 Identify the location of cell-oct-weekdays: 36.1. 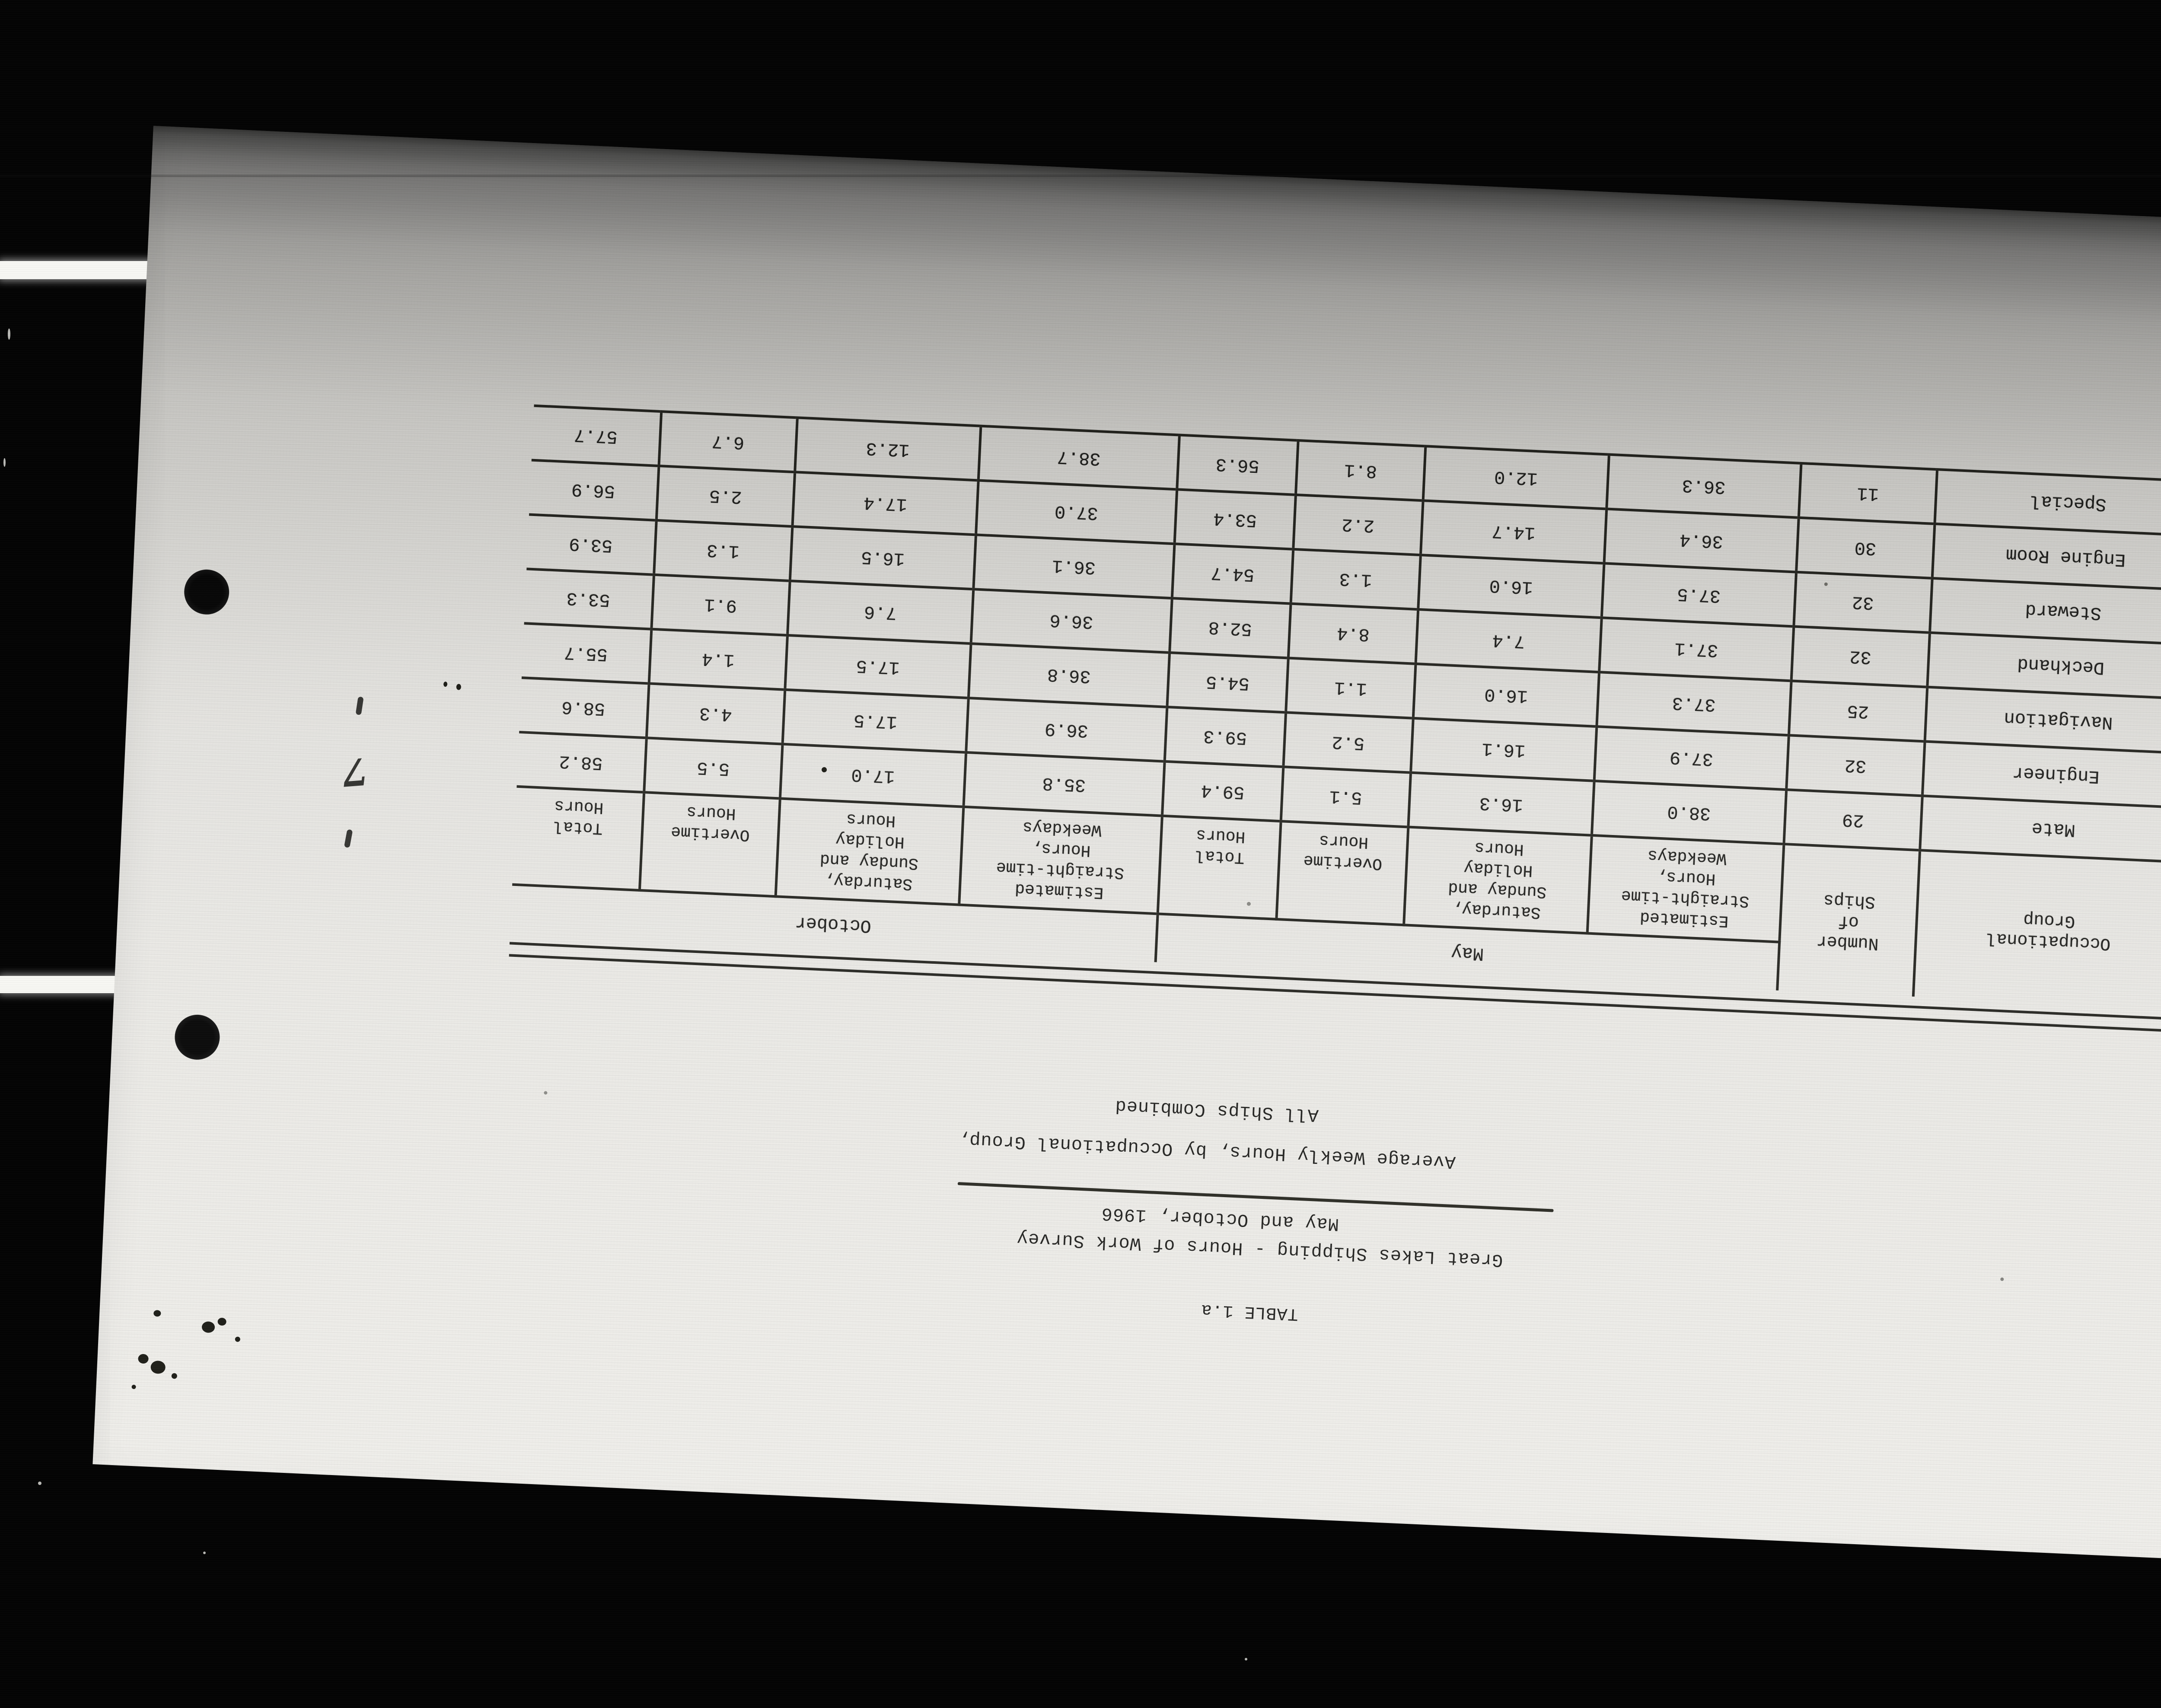
(1074, 567).